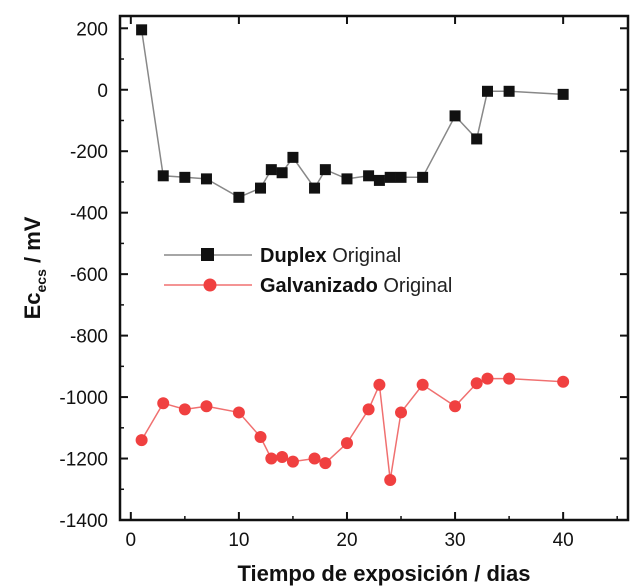 Image resolution: width=642 pixels, height=588 pixels. I want to click on x-tick-label: 20, so click(346, 540).